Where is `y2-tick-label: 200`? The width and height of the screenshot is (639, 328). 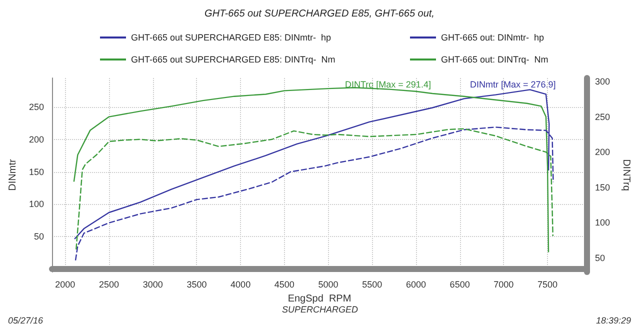
y2-tick-label: 200 is located at coordinates (602, 152).